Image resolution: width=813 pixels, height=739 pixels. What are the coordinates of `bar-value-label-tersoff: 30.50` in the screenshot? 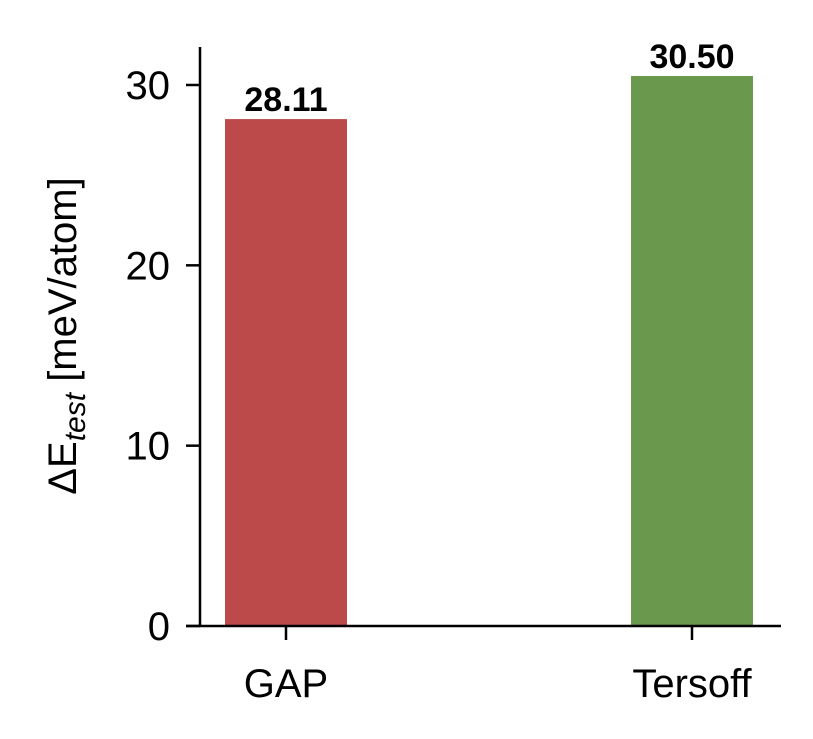 It's located at (691, 57).